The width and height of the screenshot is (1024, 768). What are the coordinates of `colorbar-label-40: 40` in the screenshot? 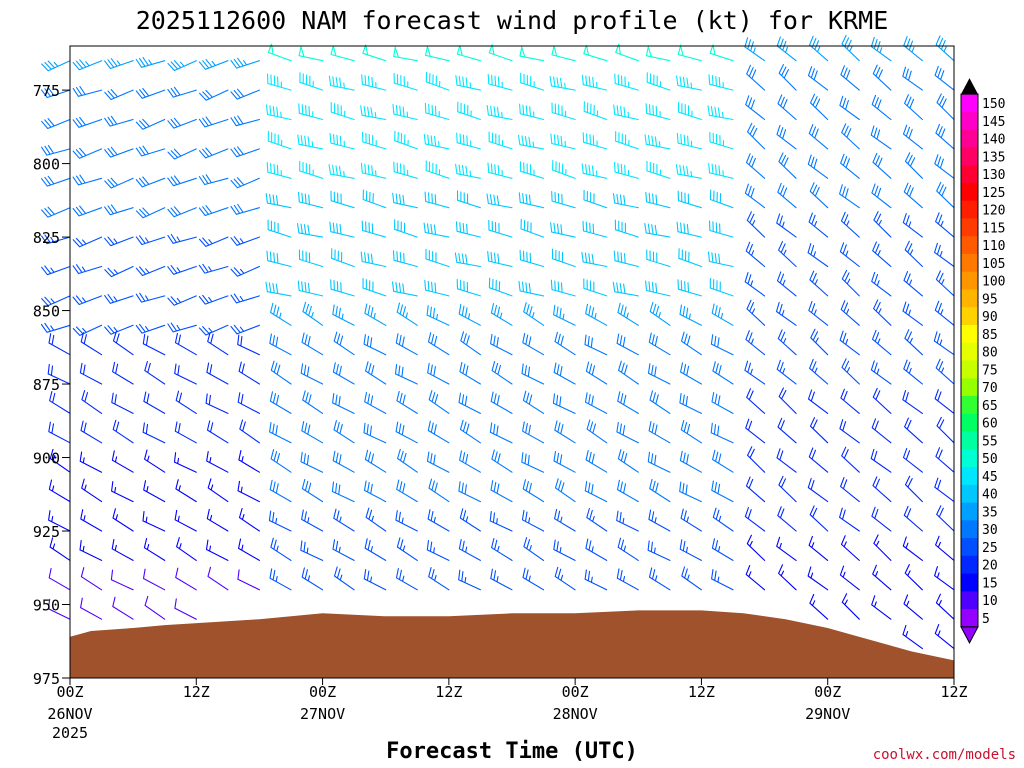 It's located at (990, 495).